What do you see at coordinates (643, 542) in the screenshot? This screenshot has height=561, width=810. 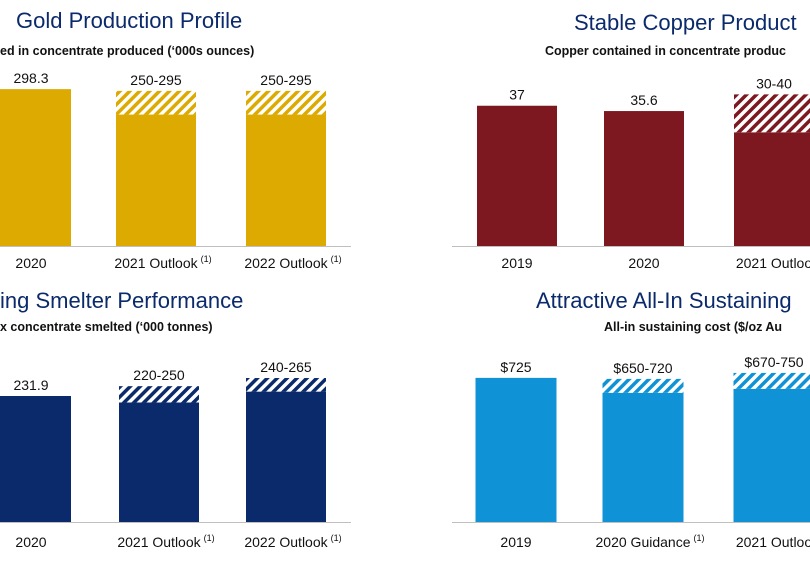 I see `category-label-2: 2020 Guidance` at bounding box center [643, 542].